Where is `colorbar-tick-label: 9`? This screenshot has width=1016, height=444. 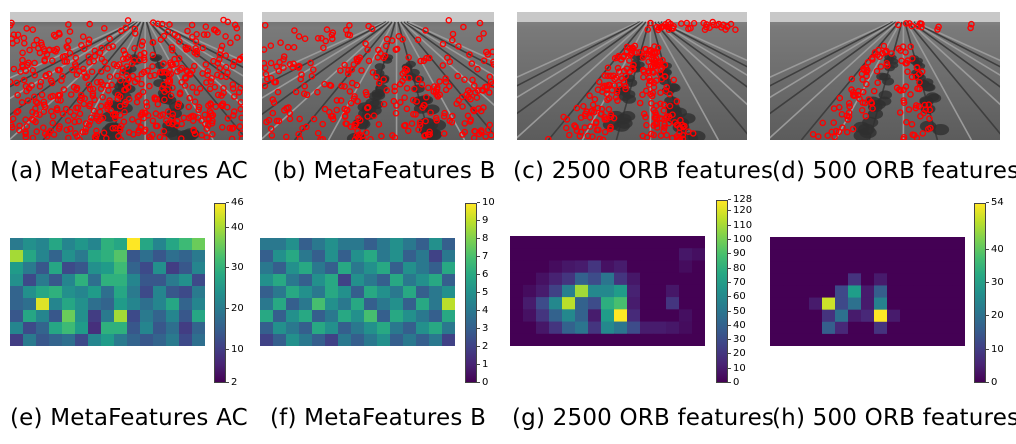
colorbar-tick-label: 9 is located at coordinates (482, 220).